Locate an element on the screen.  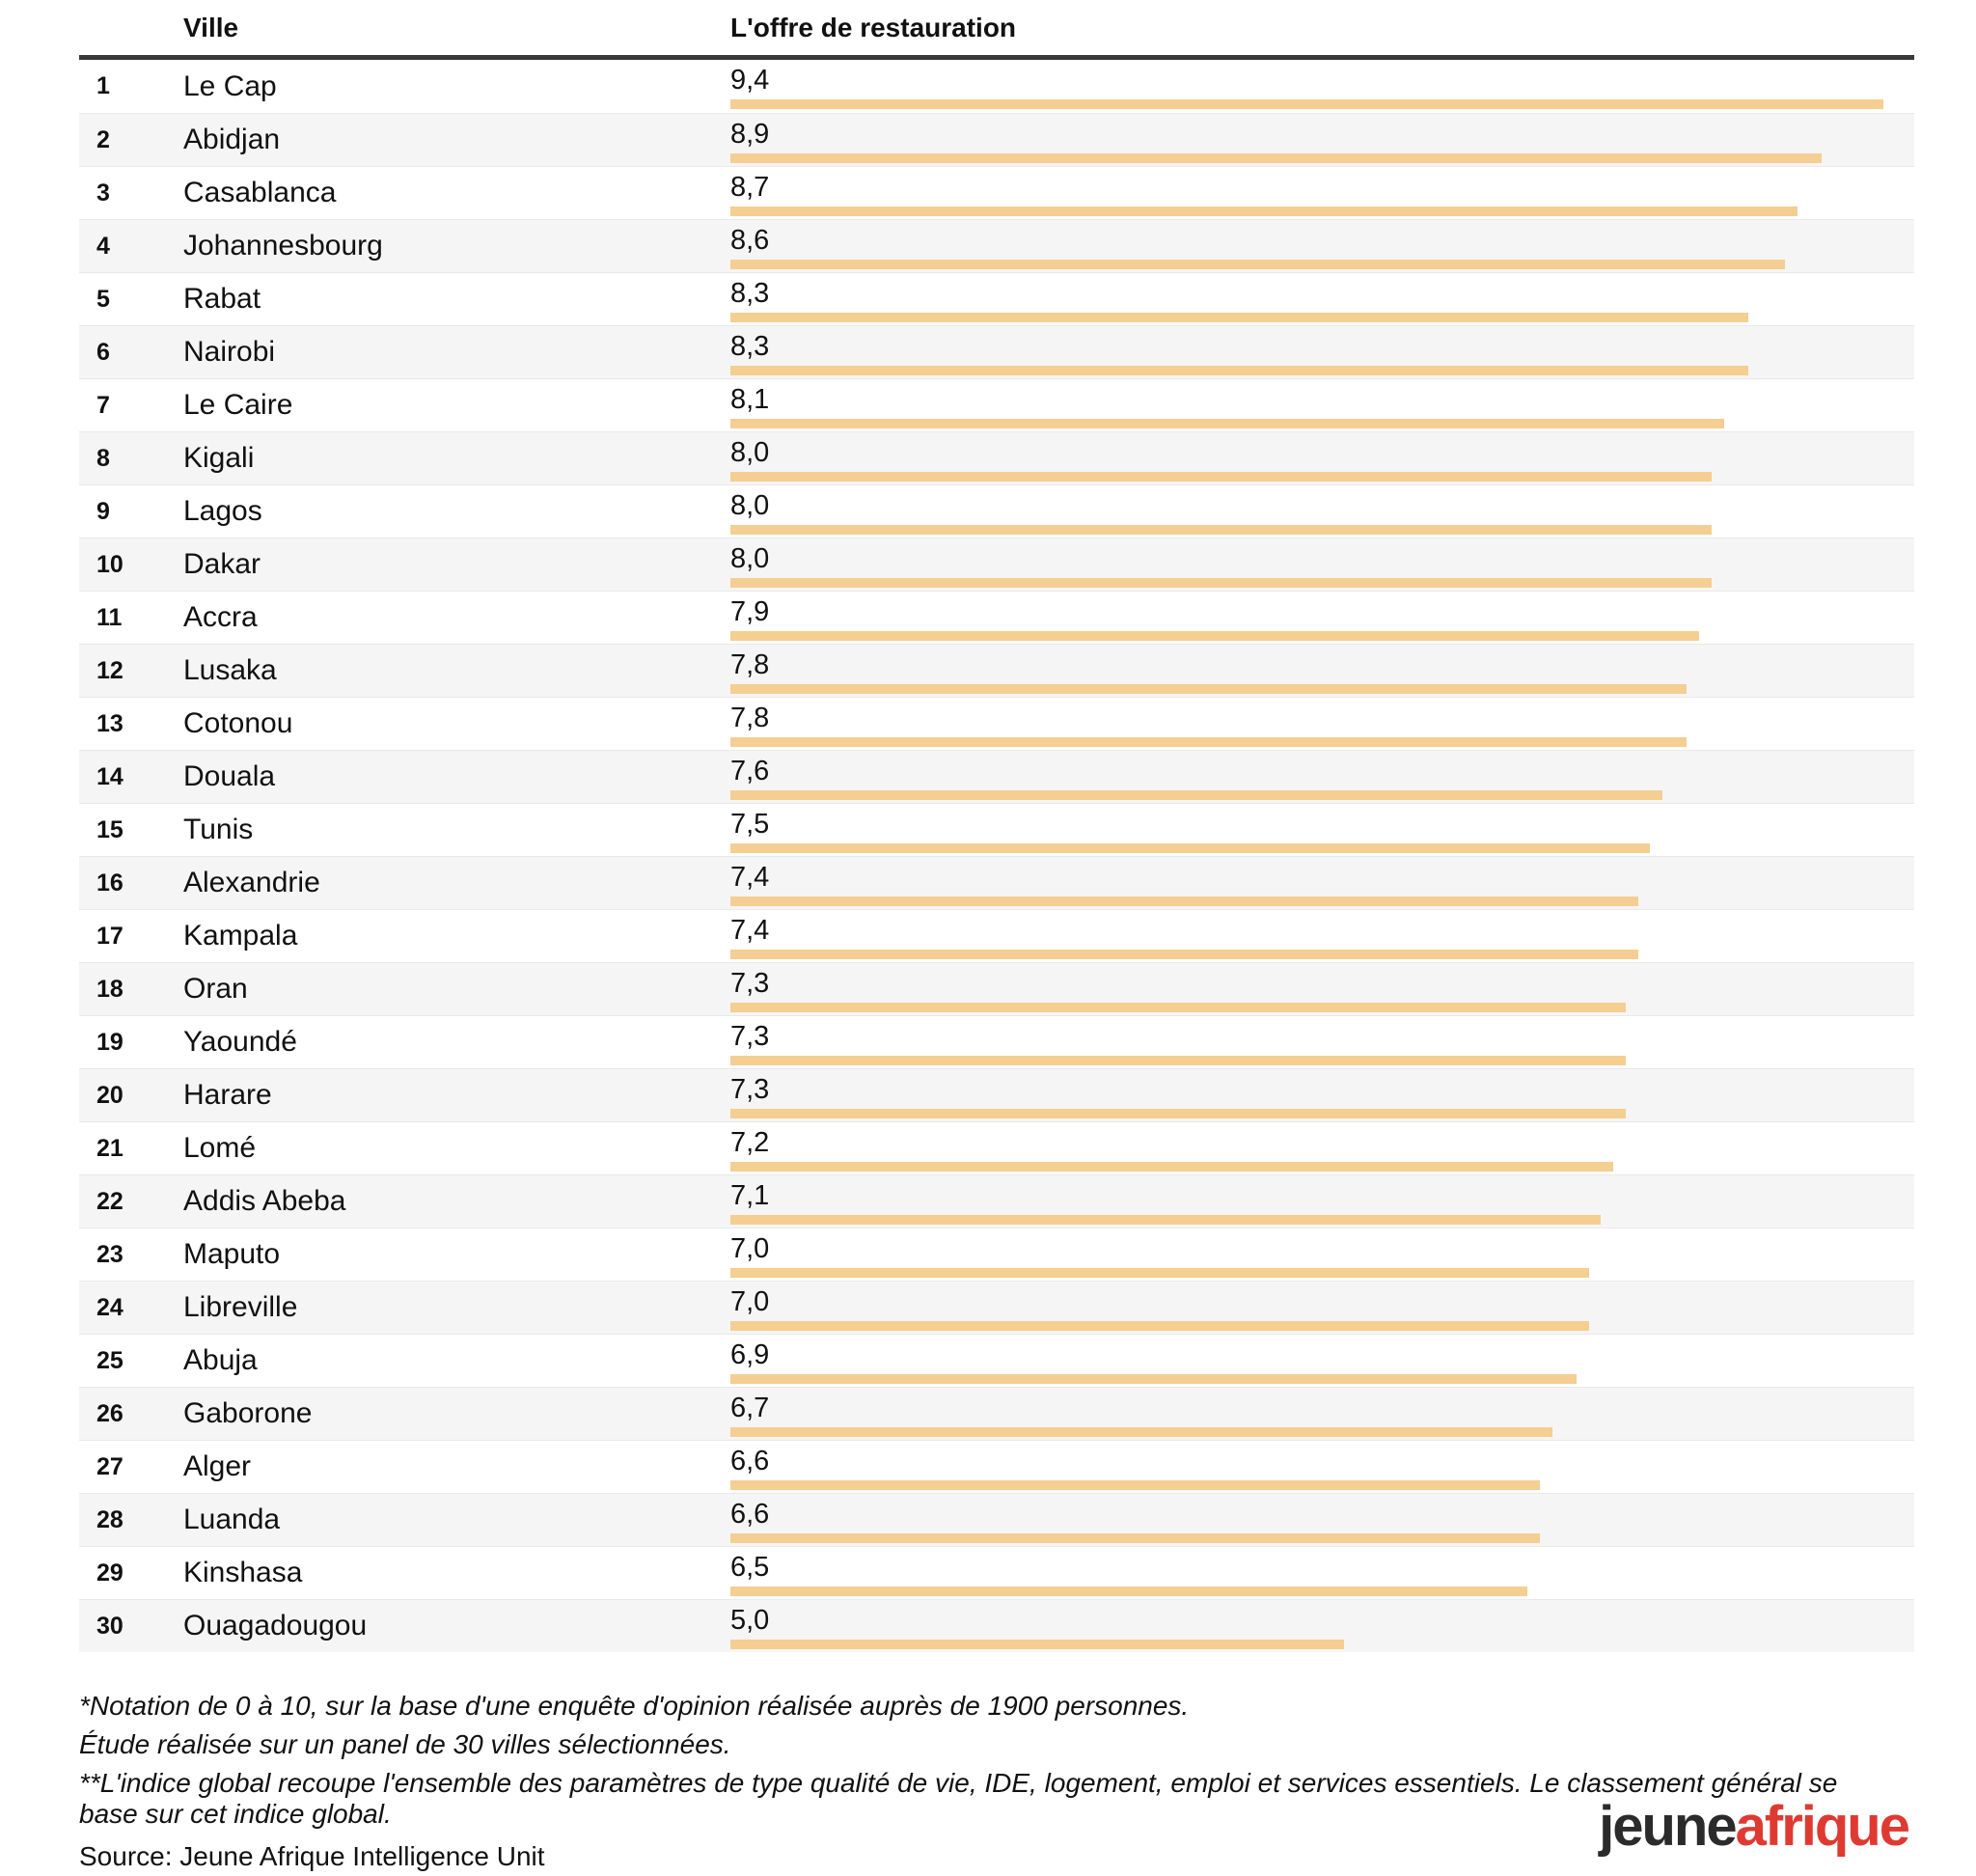
rank-cell: 29 is located at coordinates (110, 1572).